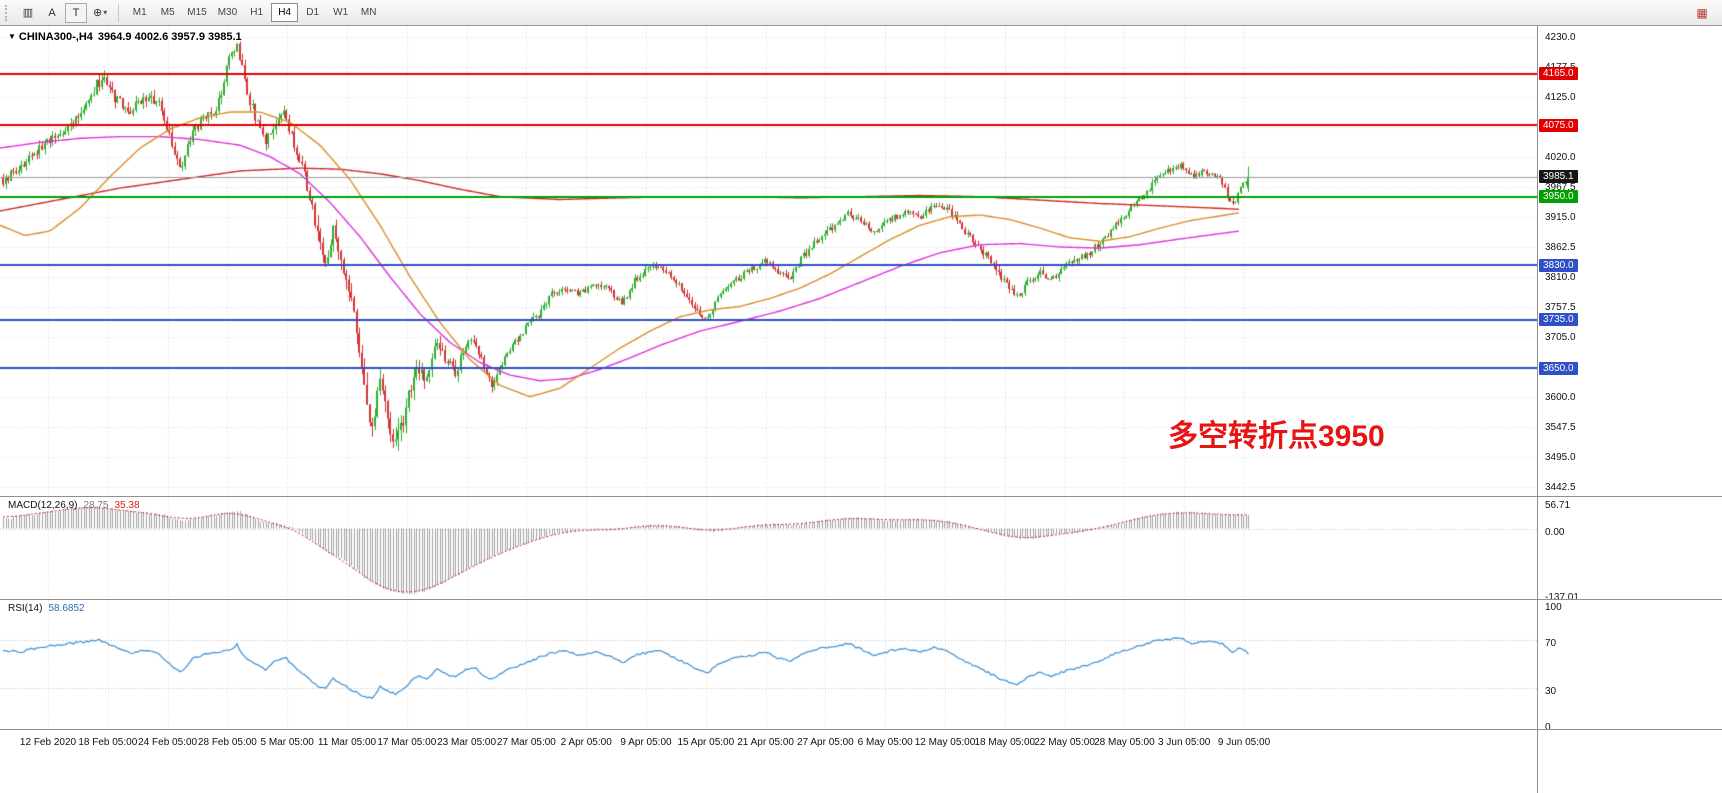 Image resolution: width=1722 pixels, height=793 pixels. I want to click on rsi-scale-label: 100, so click(1553, 607).